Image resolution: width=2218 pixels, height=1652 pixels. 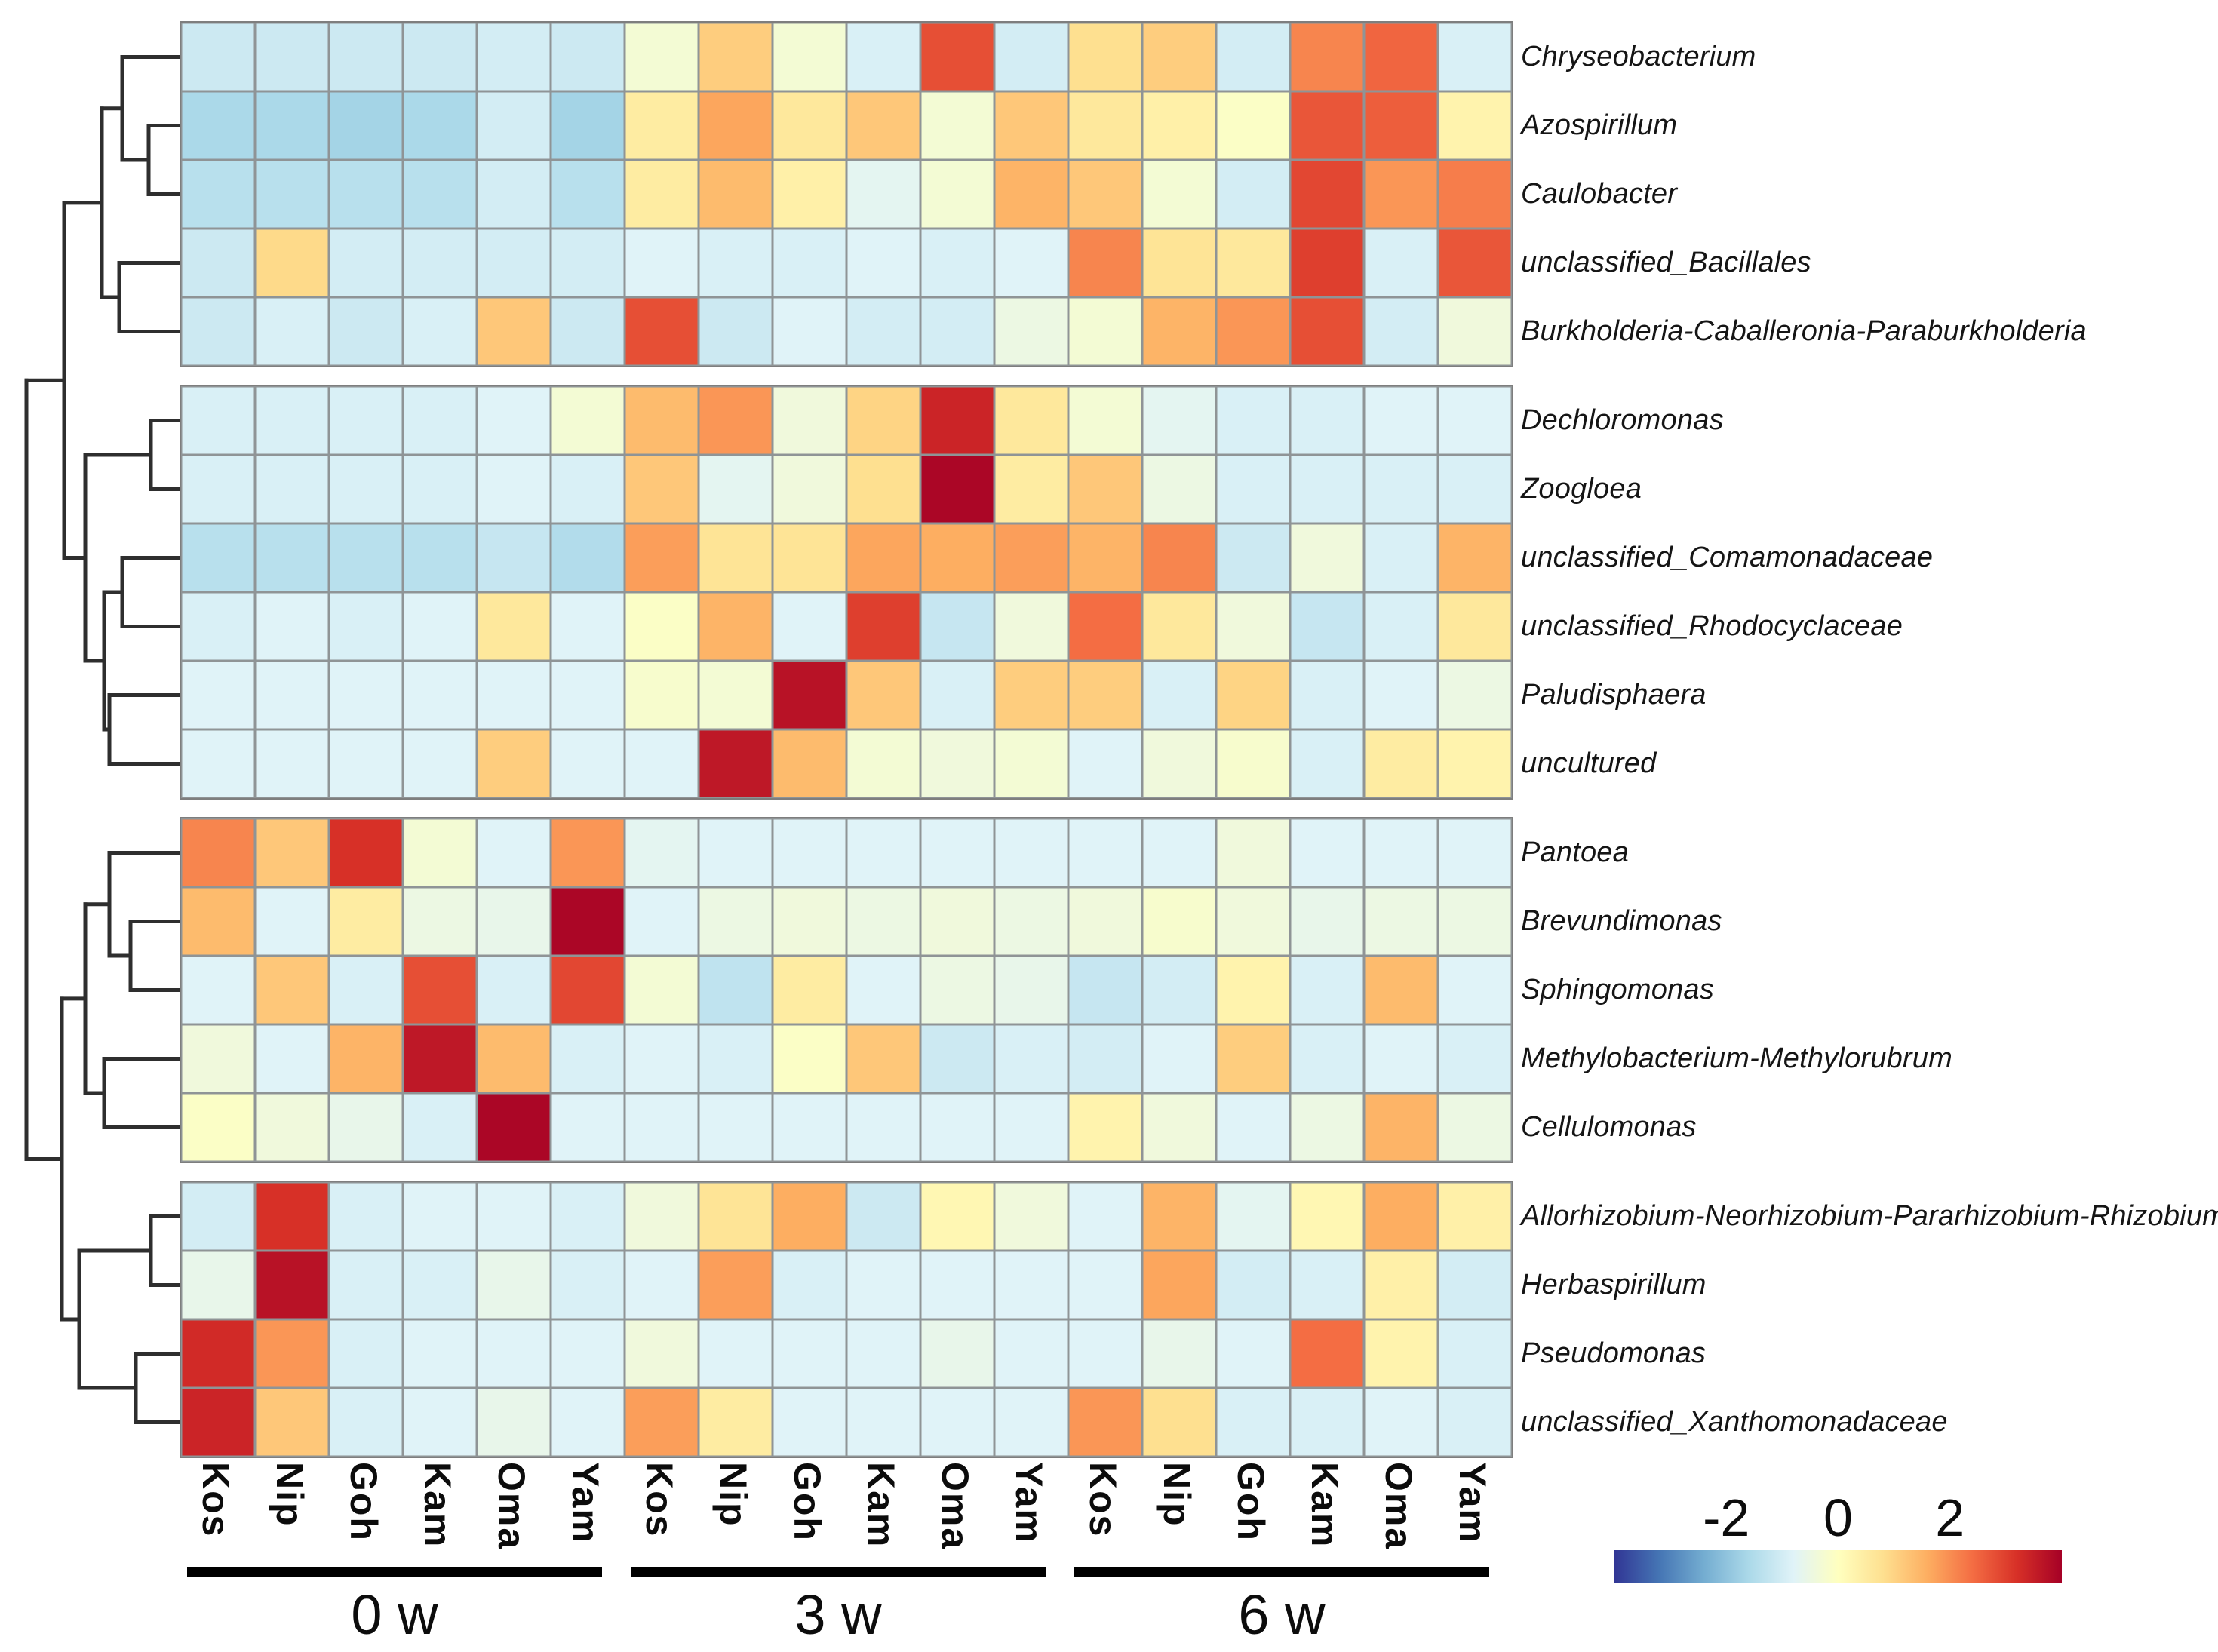 What do you see at coordinates (1638, 56) in the screenshot?
I see `row-label: Chryseobacterium` at bounding box center [1638, 56].